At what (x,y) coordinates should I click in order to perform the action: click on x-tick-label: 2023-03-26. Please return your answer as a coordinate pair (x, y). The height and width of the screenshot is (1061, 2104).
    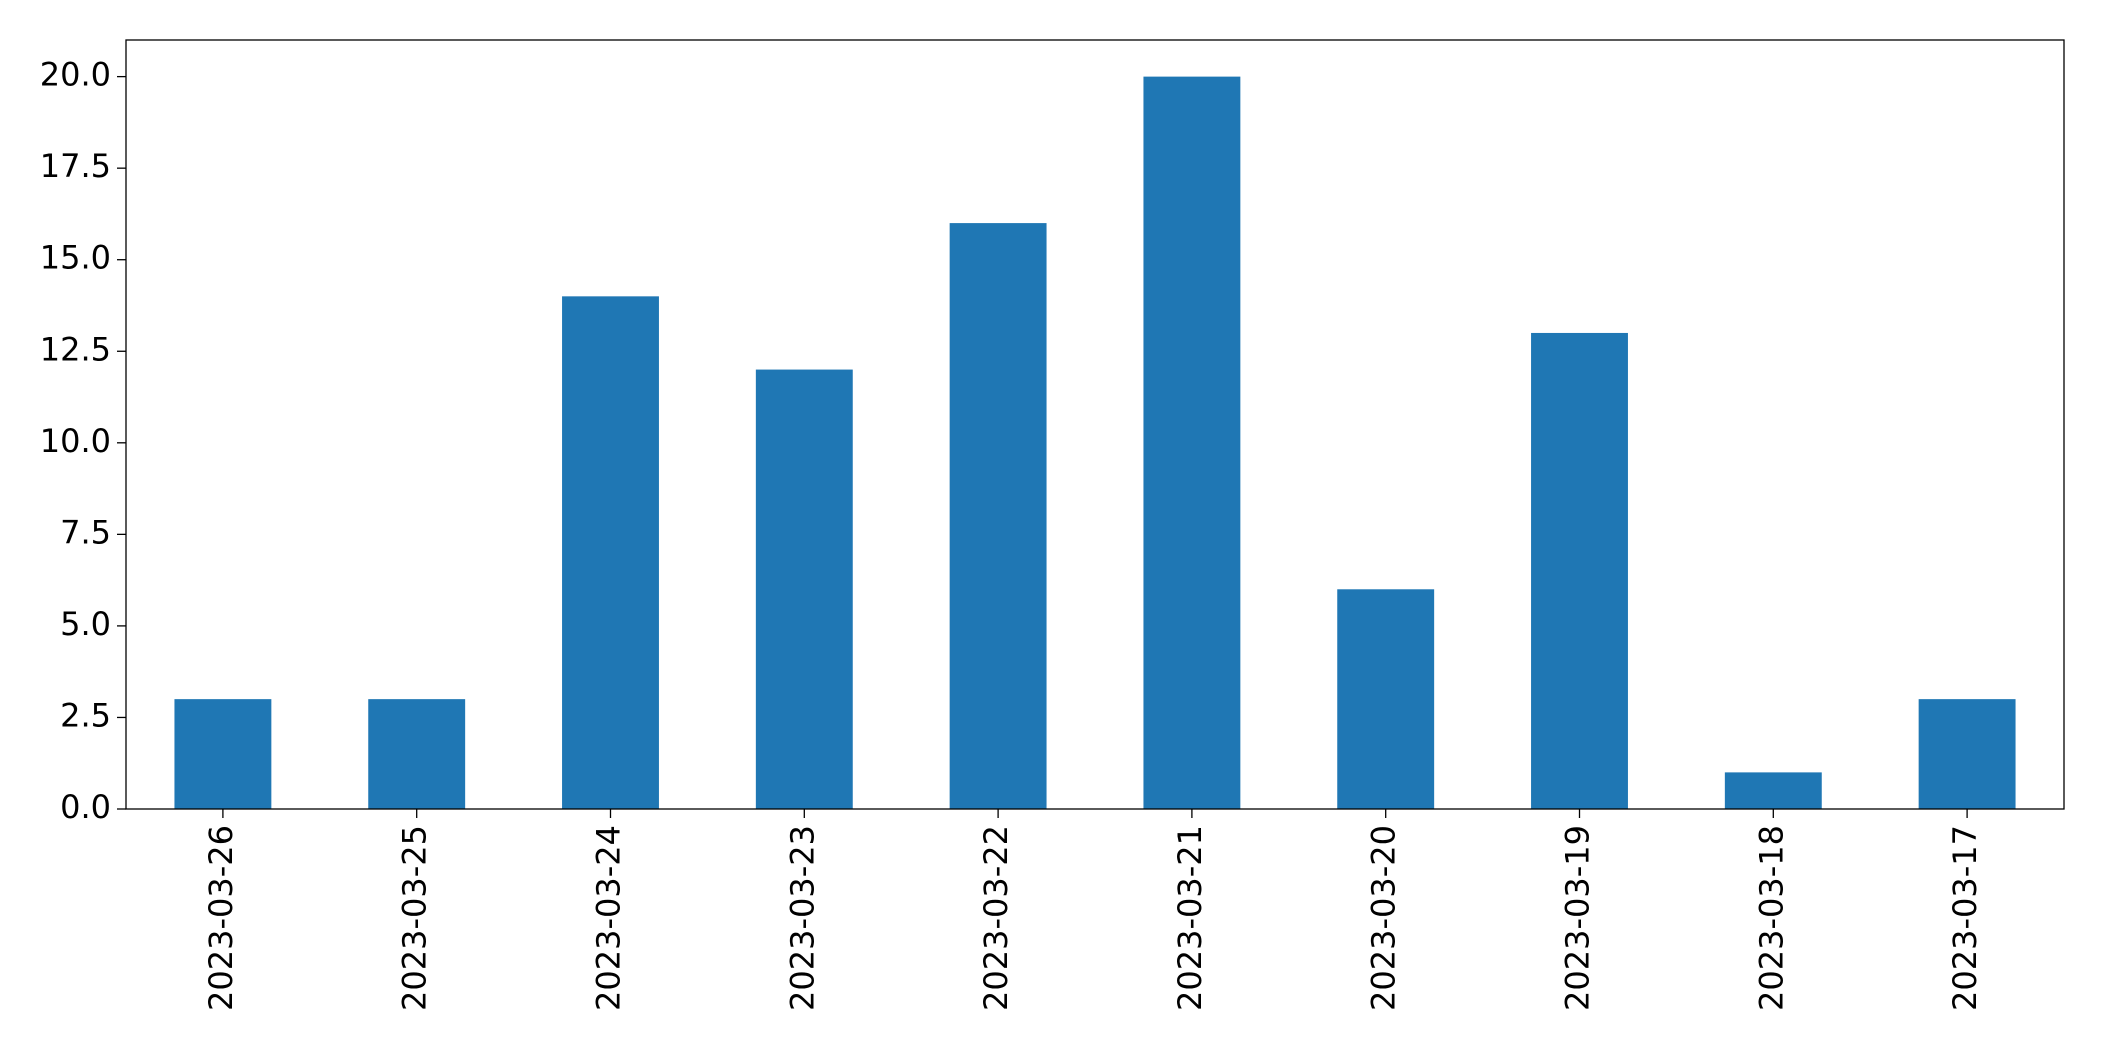
    Looking at the image, I should click on (221, 918).